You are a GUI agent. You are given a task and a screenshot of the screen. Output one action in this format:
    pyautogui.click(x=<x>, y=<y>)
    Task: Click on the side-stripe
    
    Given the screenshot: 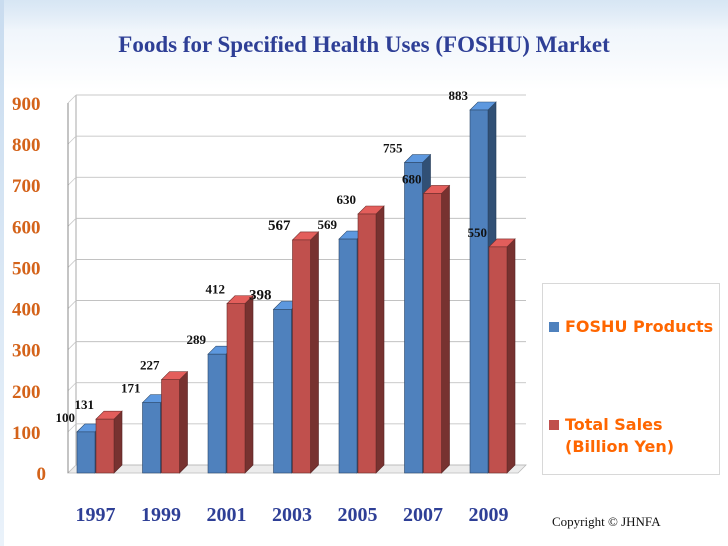 What is the action you would take?
    pyautogui.click(x=2, y=273)
    